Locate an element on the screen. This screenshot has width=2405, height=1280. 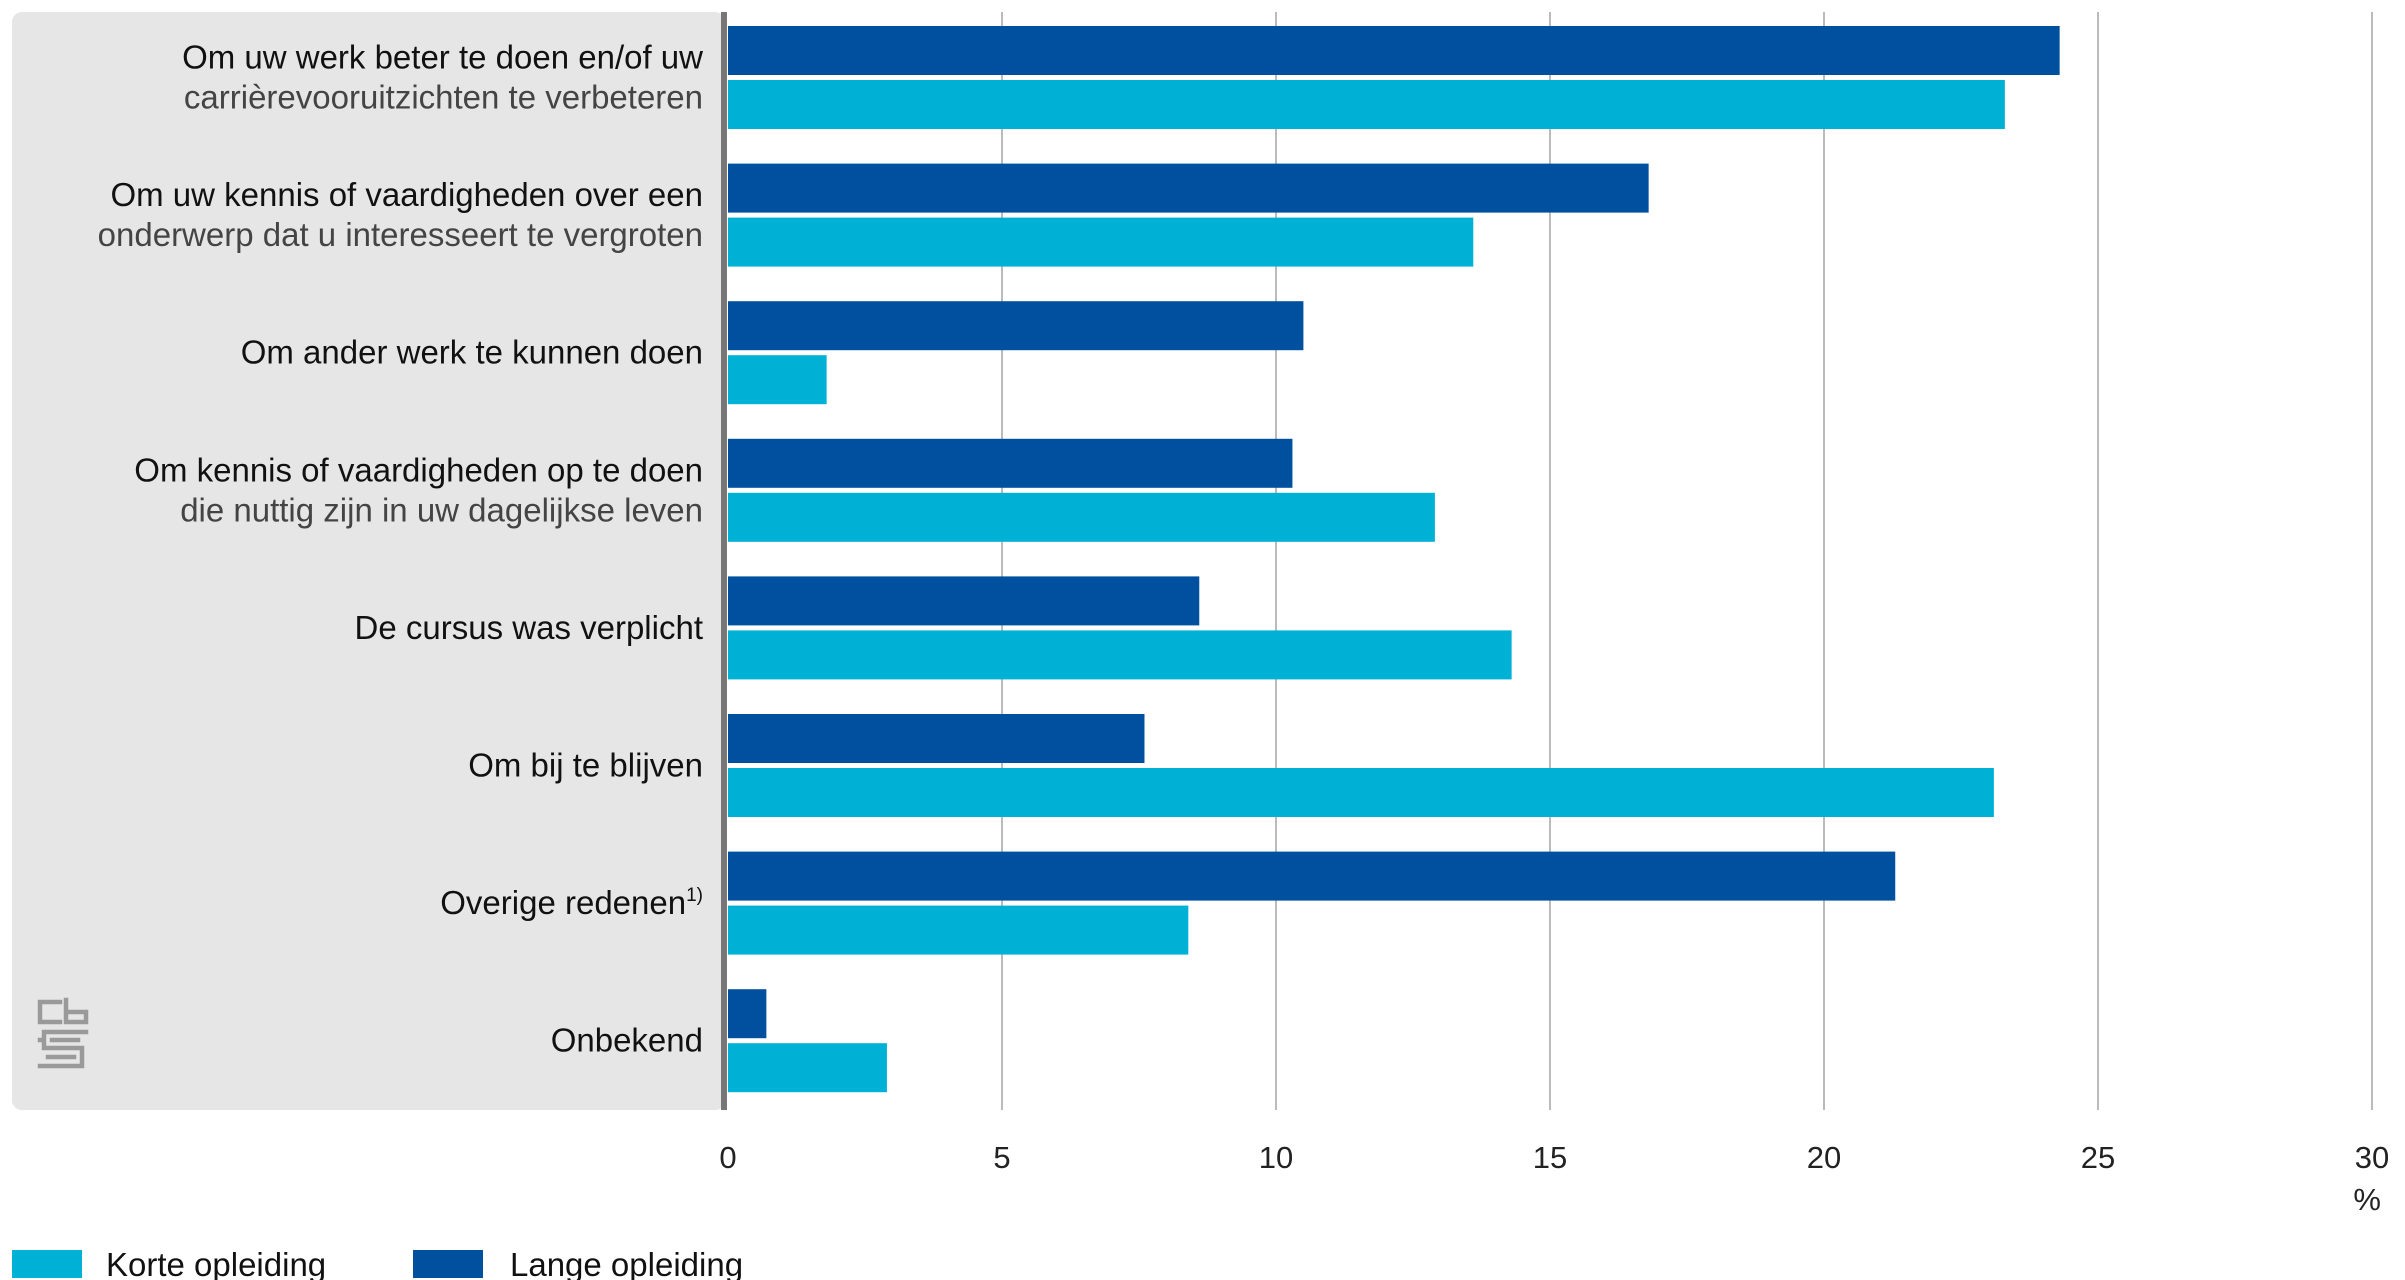
legend-label-1: Lange opleiding is located at coordinates (626, 1263).